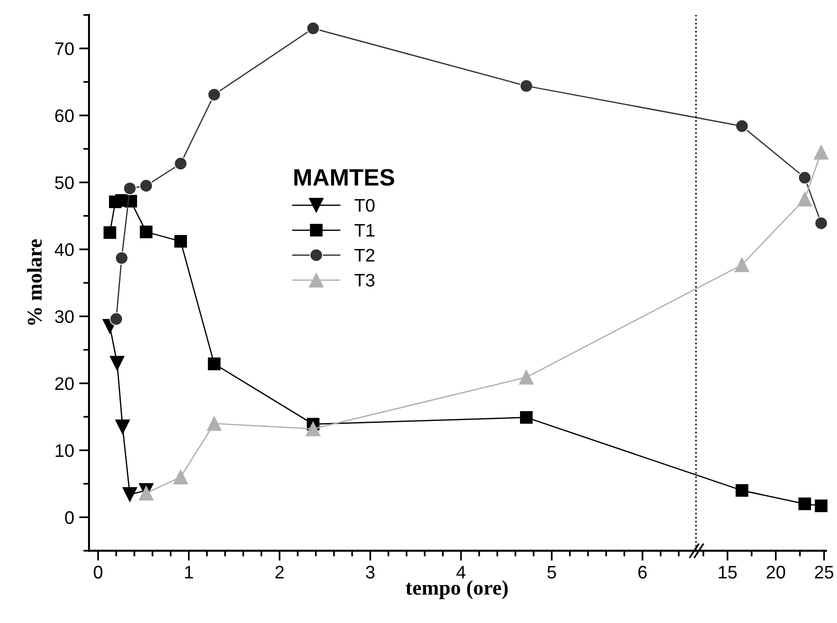 Image resolution: width=837 pixels, height=623 pixels. Describe the element at coordinates (776, 572) in the screenshot. I see `x-tick-label: 20` at that location.